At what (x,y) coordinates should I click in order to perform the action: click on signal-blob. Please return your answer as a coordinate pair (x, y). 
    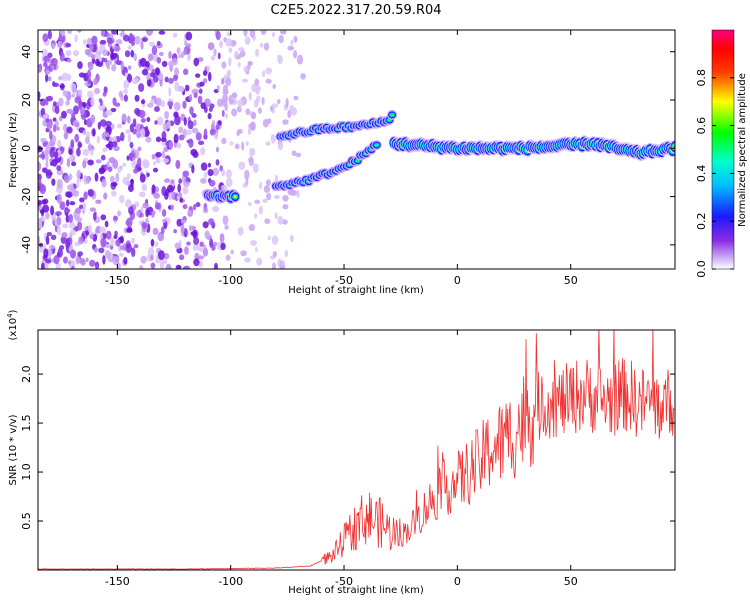
    Looking at the image, I should click on (392, 115).